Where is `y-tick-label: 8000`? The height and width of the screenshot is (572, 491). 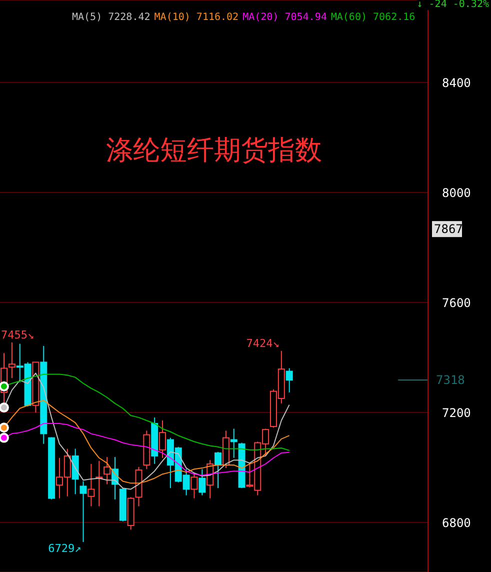
y-tick-label: 8000 is located at coordinates (456, 193).